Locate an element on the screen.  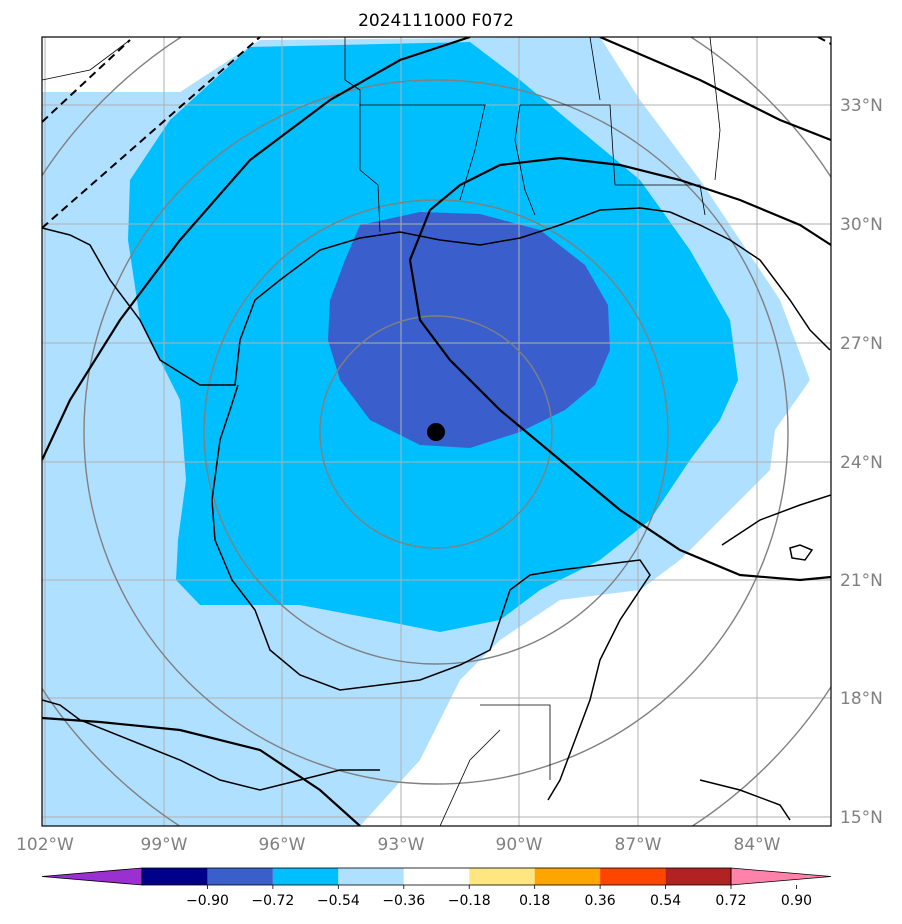
storm-center-marker is located at coordinates (436, 432).